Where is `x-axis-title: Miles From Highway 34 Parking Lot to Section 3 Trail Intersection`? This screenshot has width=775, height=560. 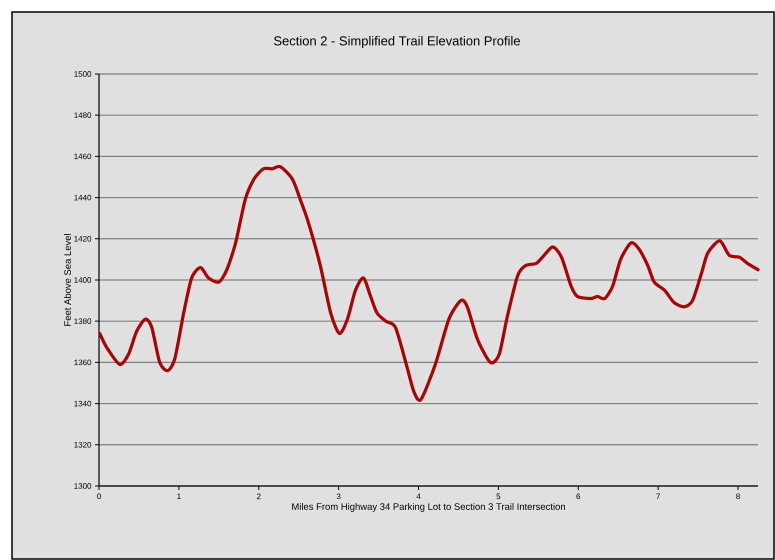
x-axis-title: Miles From Highway 34 Parking Lot to Section 3 Trail Intersection is located at coordinates (428, 507).